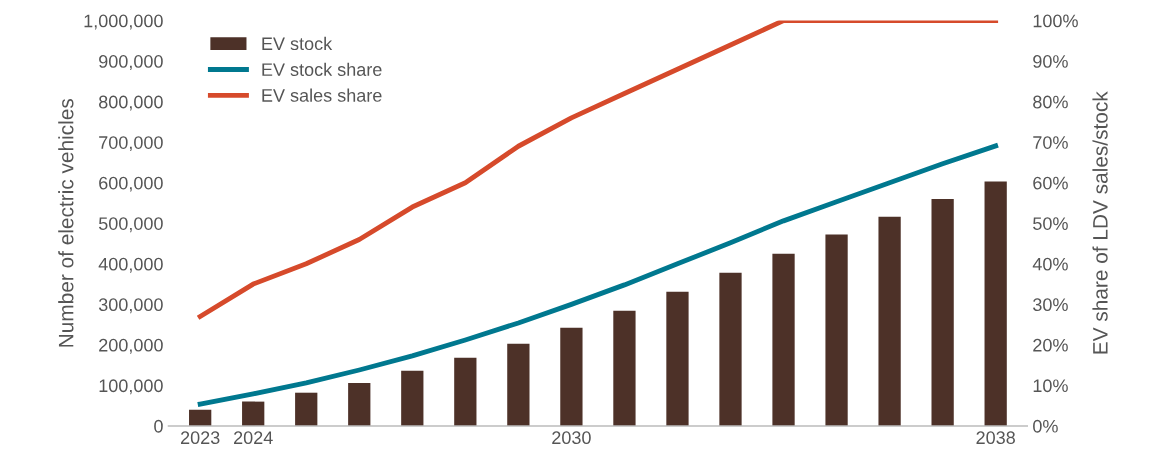 Image resolution: width=1161 pixels, height=458 pixels. What do you see at coordinates (1100, 222) in the screenshot?
I see `y2-axis-title: EV share of LDV sales/stock` at bounding box center [1100, 222].